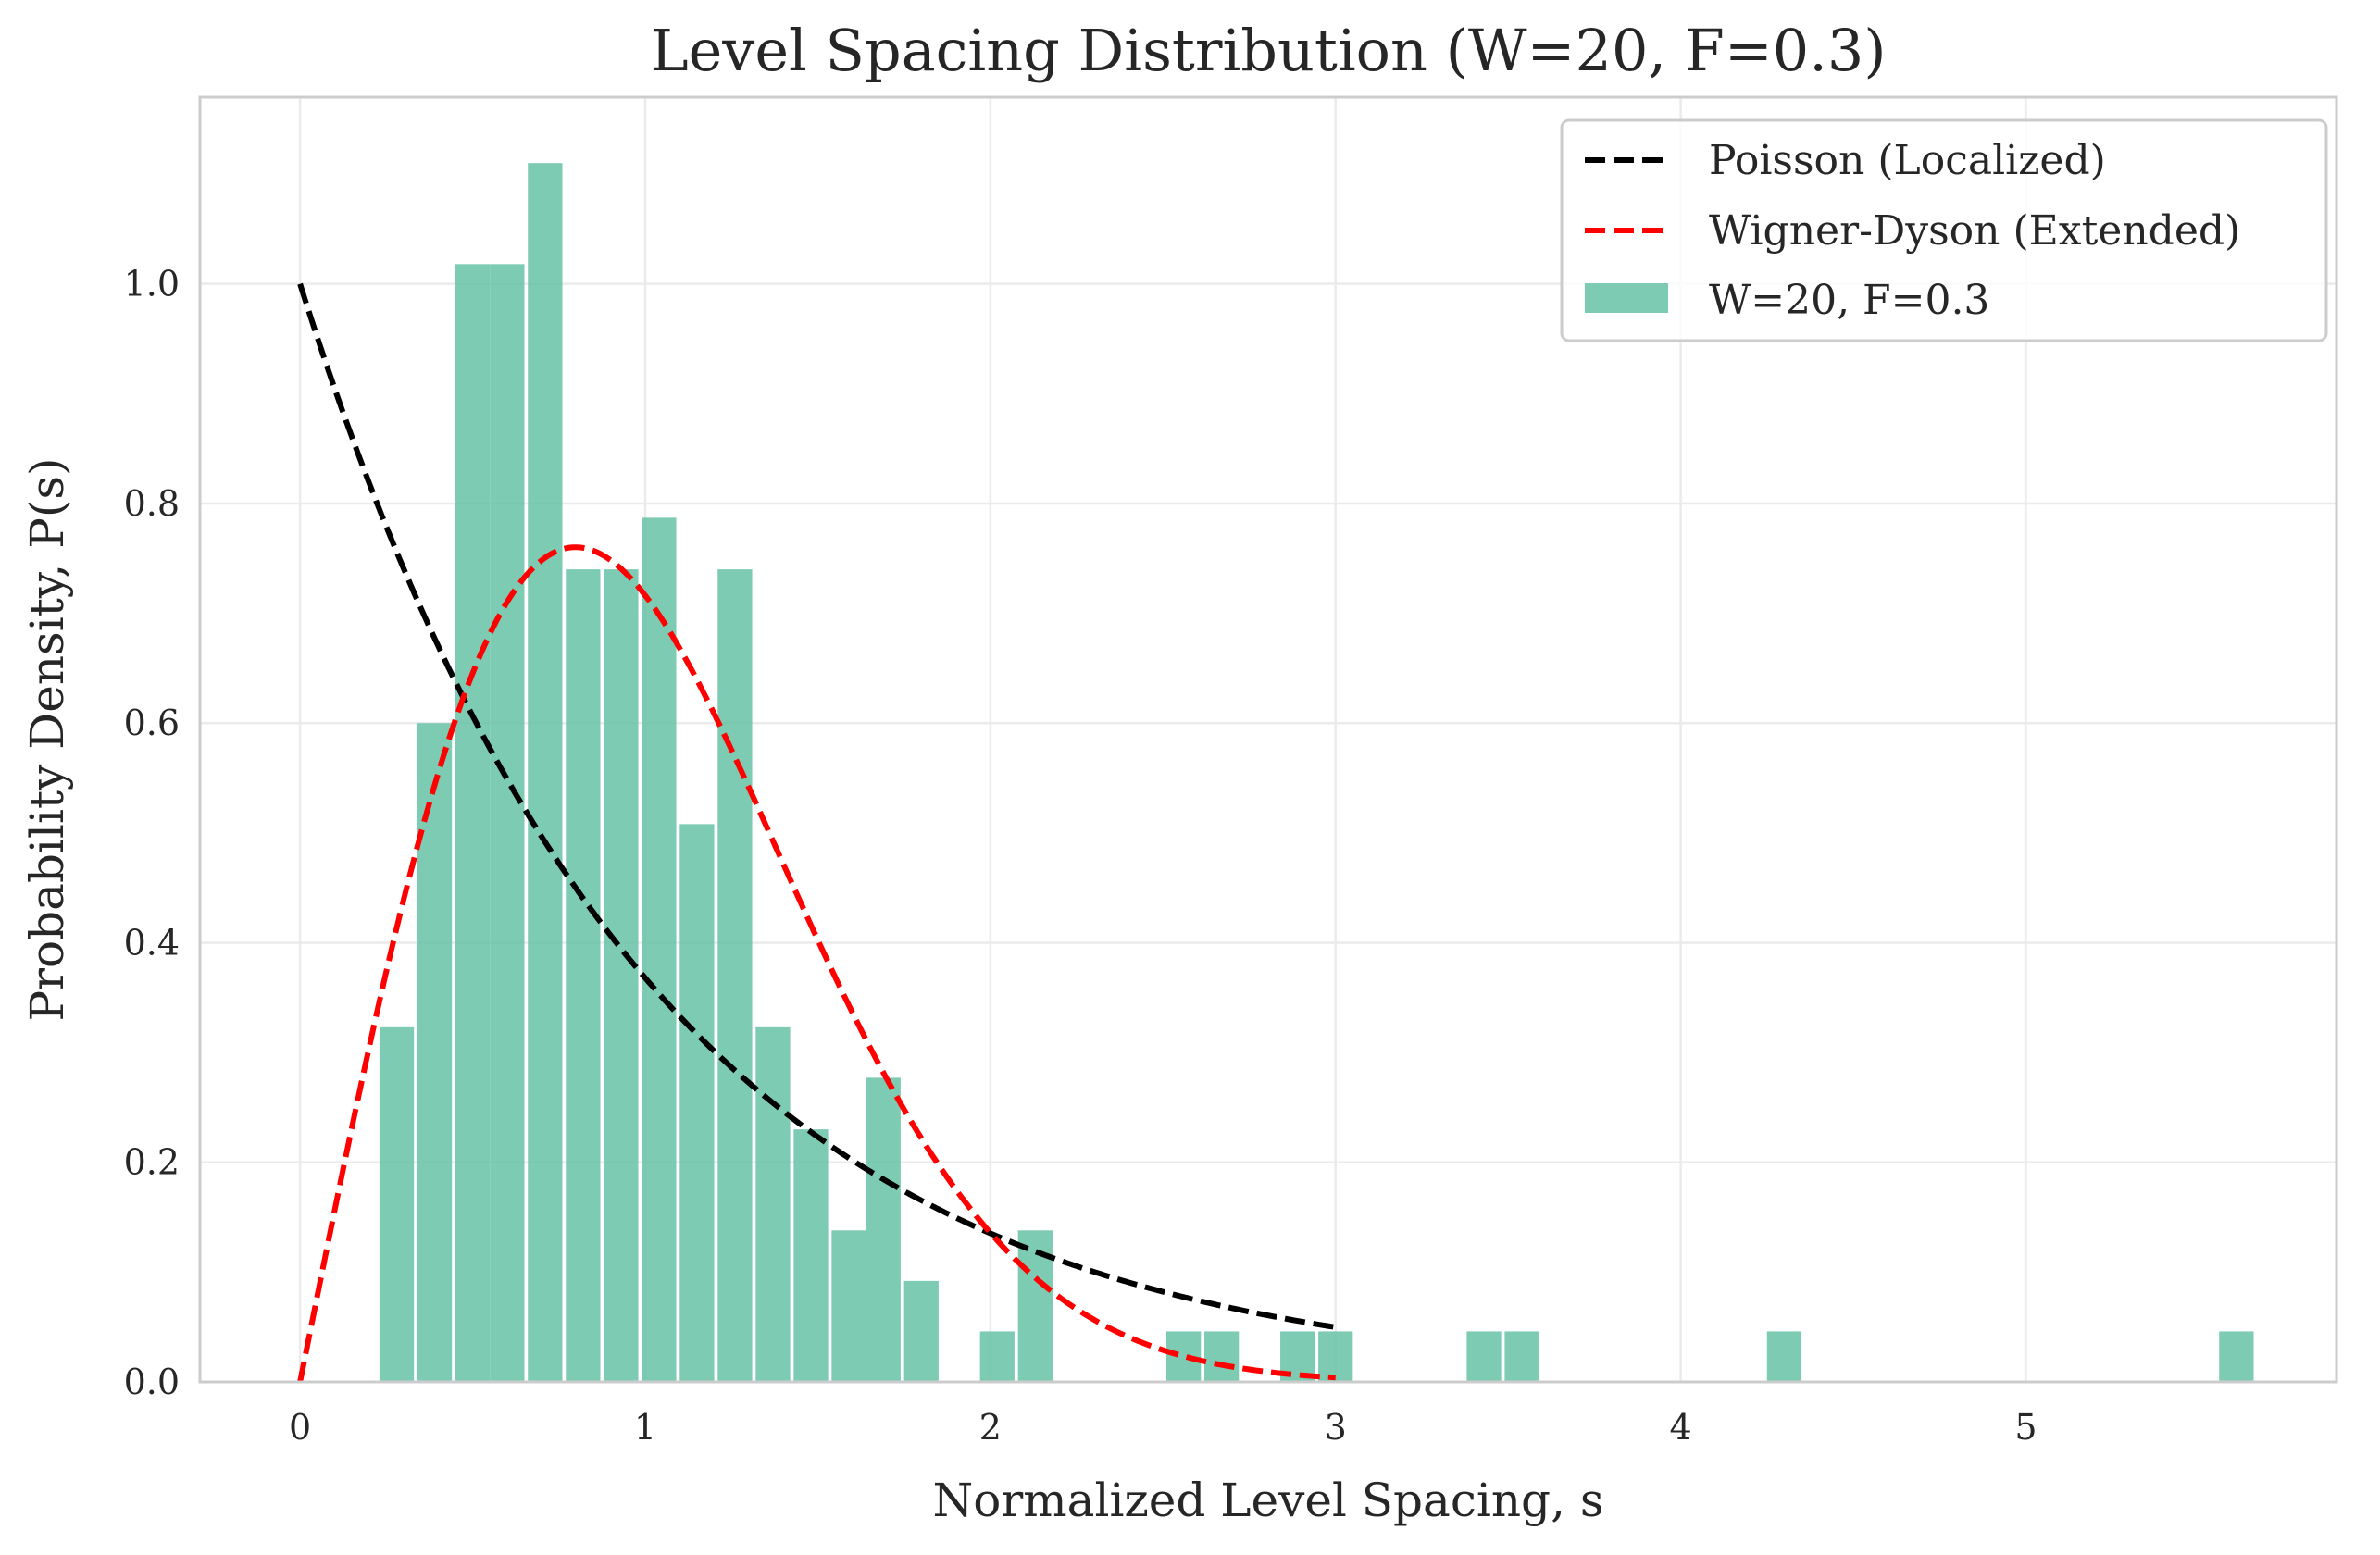 The width and height of the screenshot is (2380, 1555). What do you see at coordinates (1336, 1428) in the screenshot?
I see `x-tick-label: 3` at bounding box center [1336, 1428].